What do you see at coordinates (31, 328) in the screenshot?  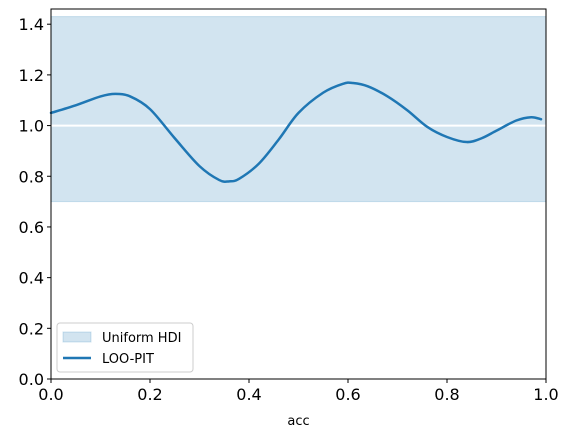 I see `y-tick-label: 0.2` at bounding box center [31, 328].